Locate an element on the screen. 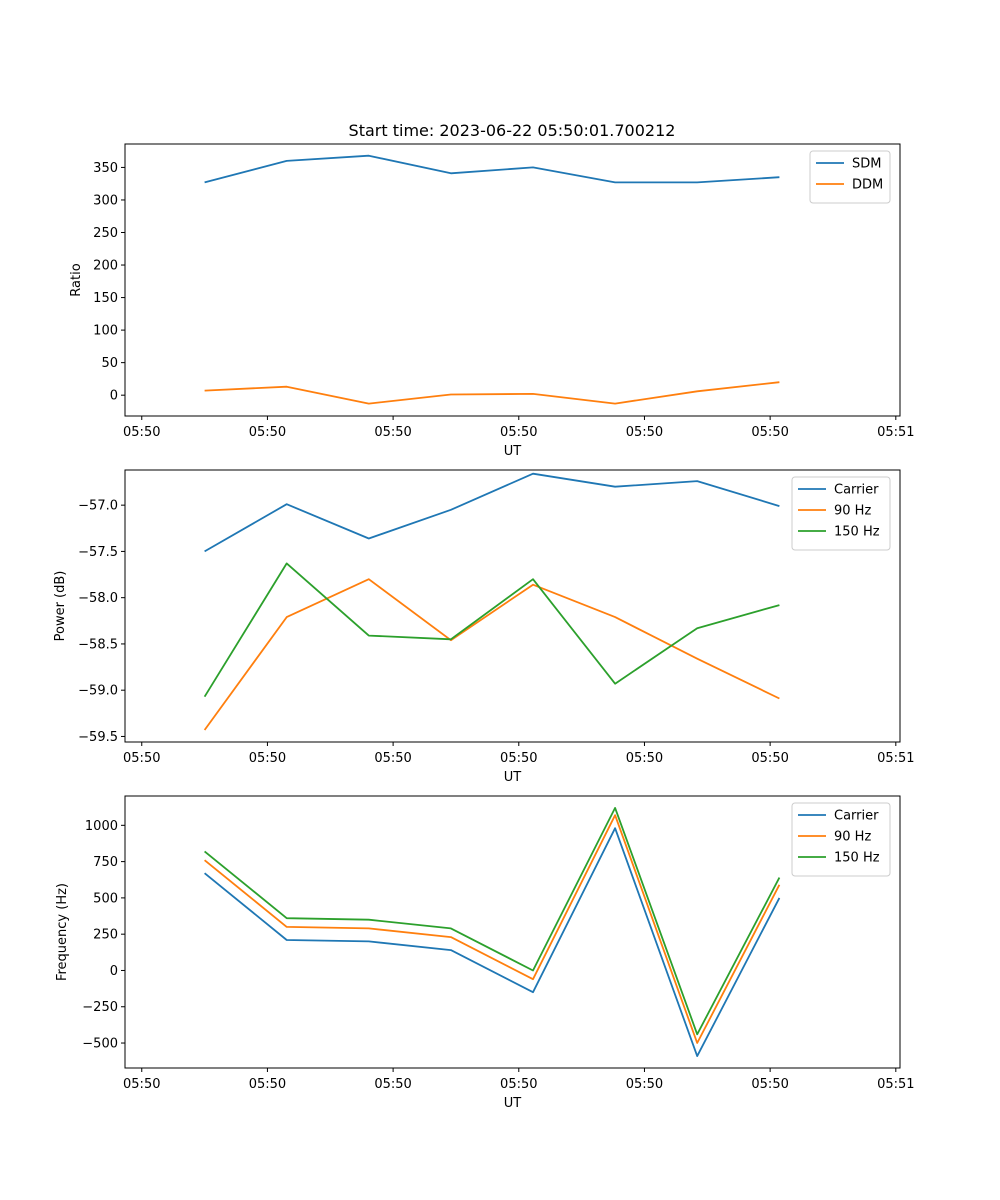 The height and width of the screenshot is (1200, 1000). y-tick-label: 1000 is located at coordinates (101, 826).